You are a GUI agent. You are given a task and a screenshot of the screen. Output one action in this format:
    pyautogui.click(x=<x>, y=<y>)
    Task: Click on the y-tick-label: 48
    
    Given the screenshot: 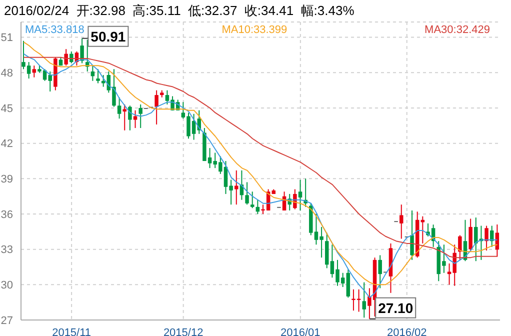 What is the action you would take?
    pyautogui.click(x=6, y=74)
    